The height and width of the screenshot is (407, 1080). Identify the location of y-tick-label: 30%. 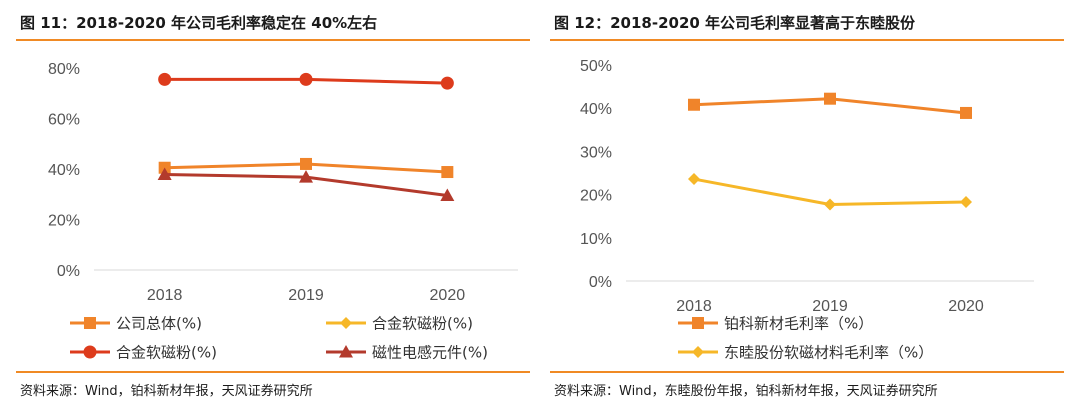
(596, 152).